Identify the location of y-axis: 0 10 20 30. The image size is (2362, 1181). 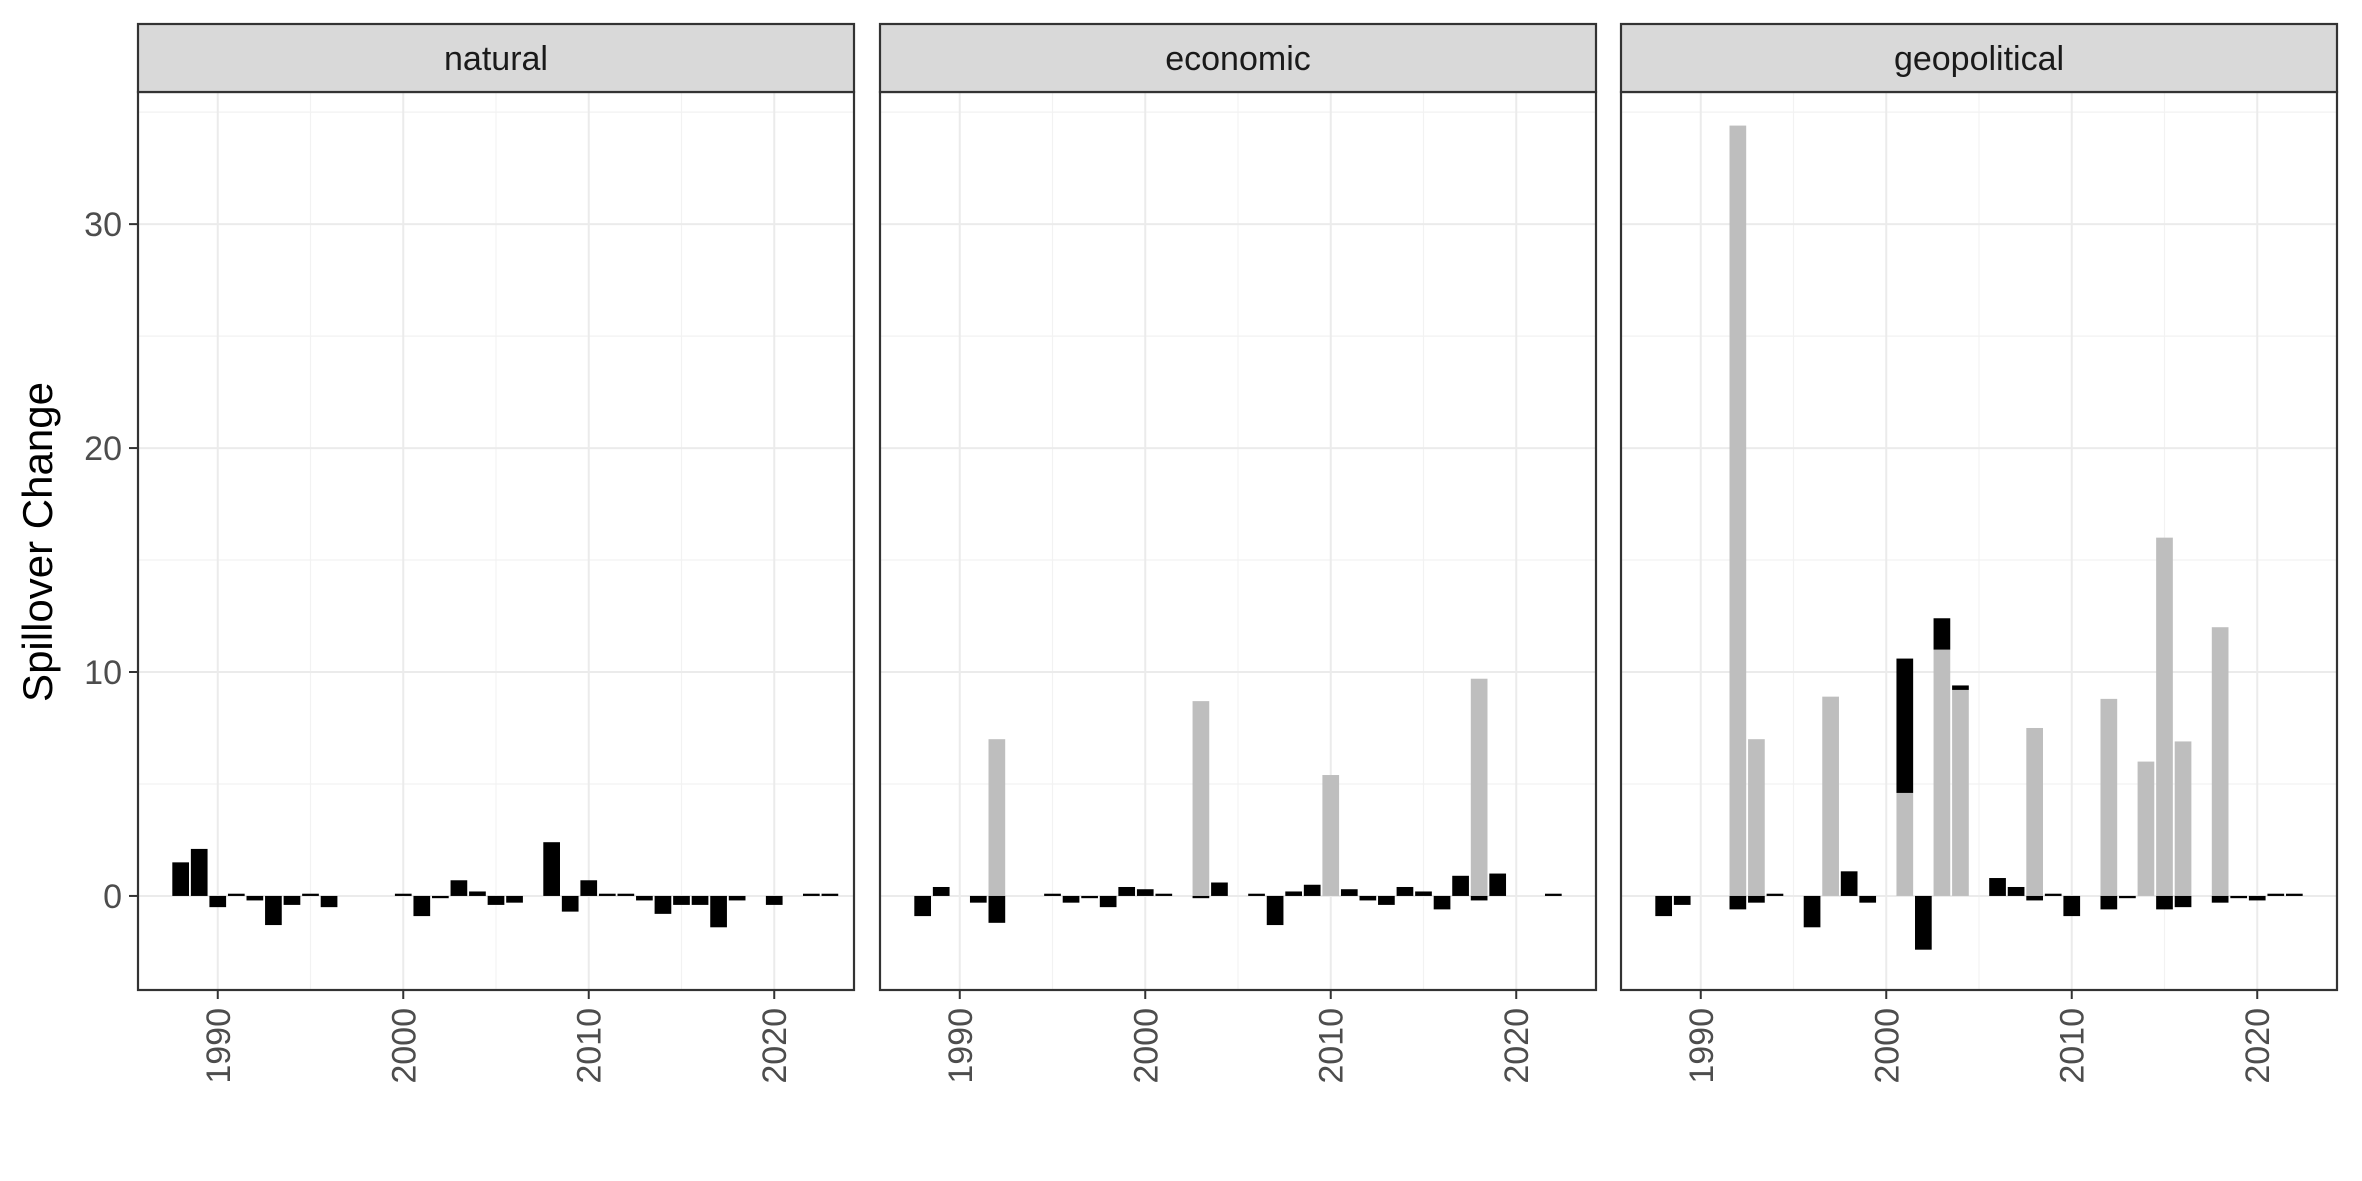
(111, 561).